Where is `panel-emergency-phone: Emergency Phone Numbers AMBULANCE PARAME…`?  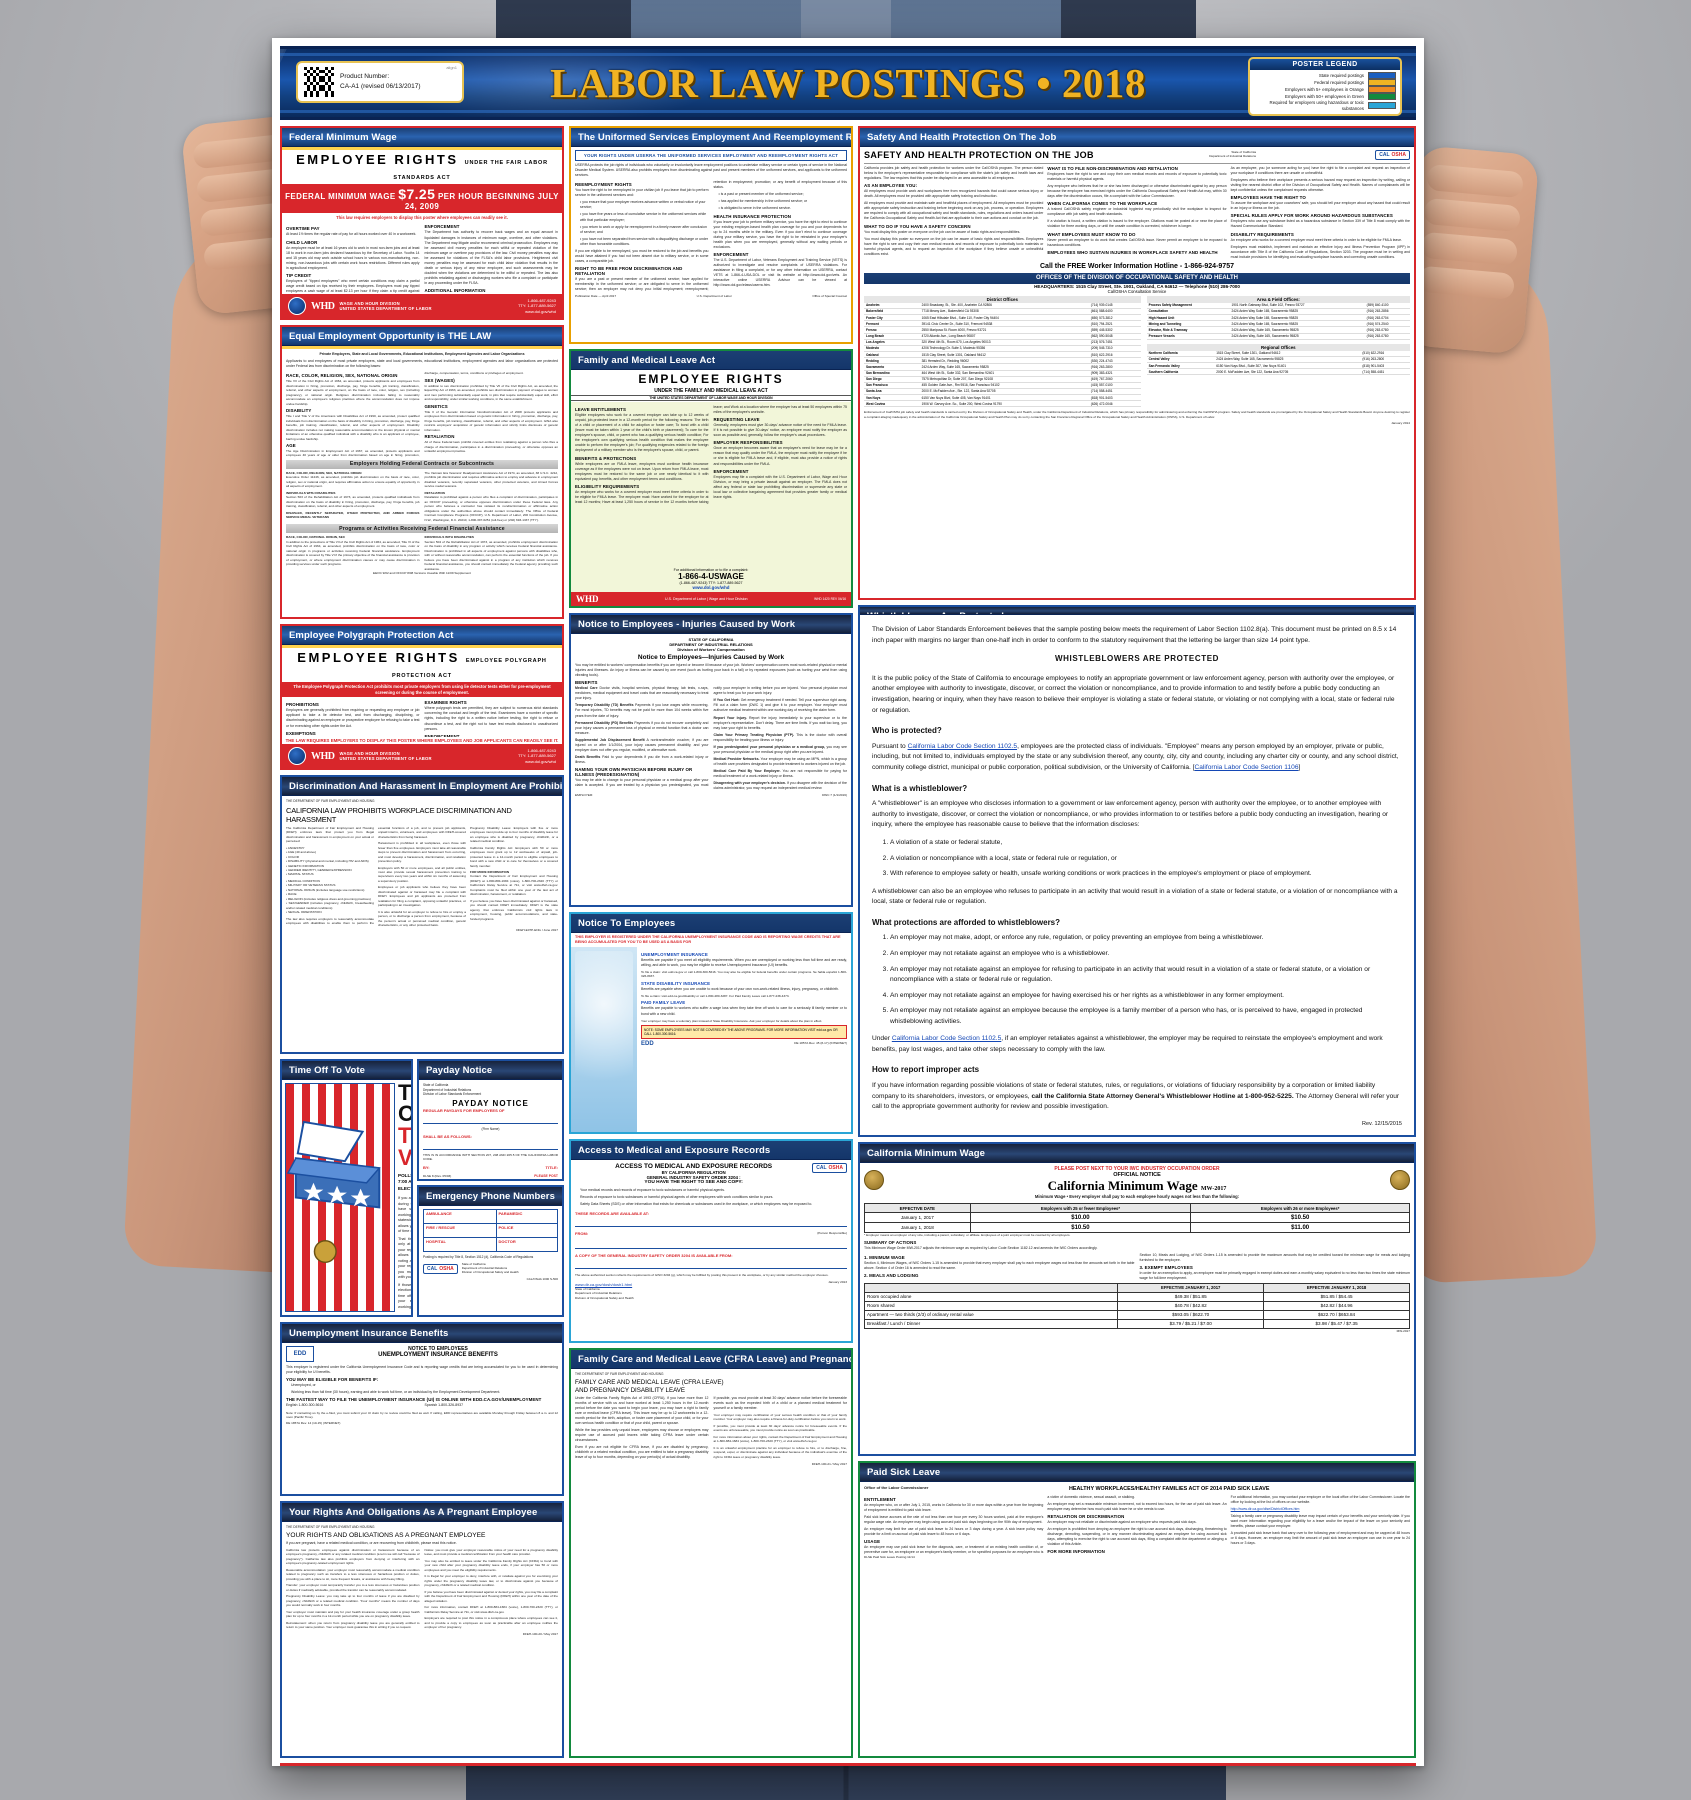 panel-emergency-phone: Emergency Phone Numbers AMBULANCE PARAME… is located at coordinates (490, 1251).